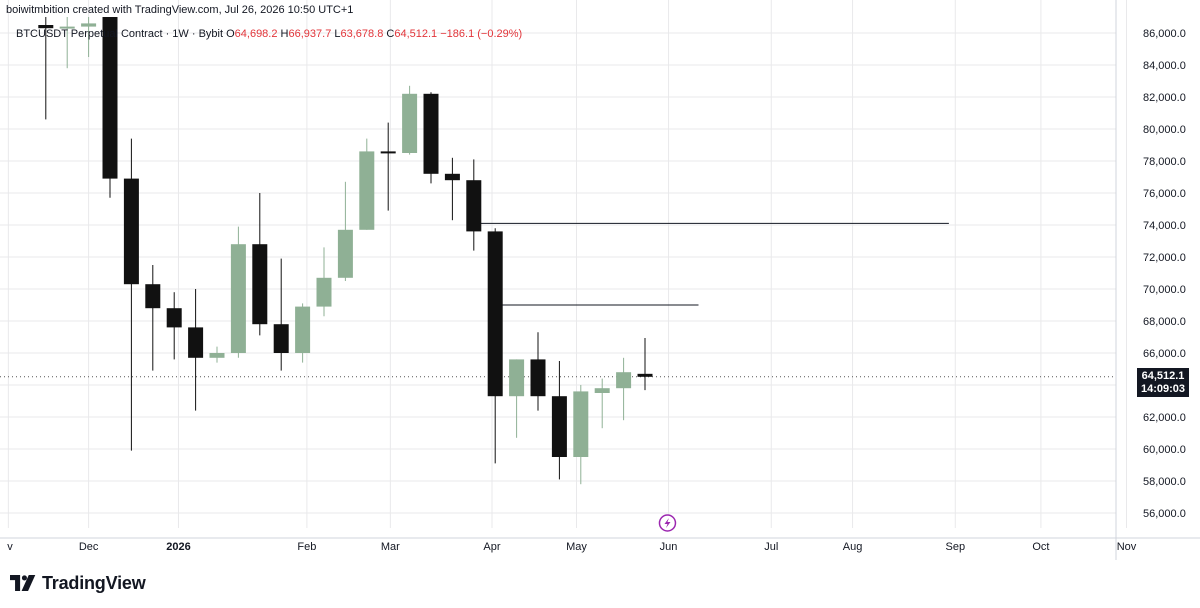 This screenshot has height=608, width=1200. I want to click on y-tick-label: 76,000.0, so click(1164, 194).